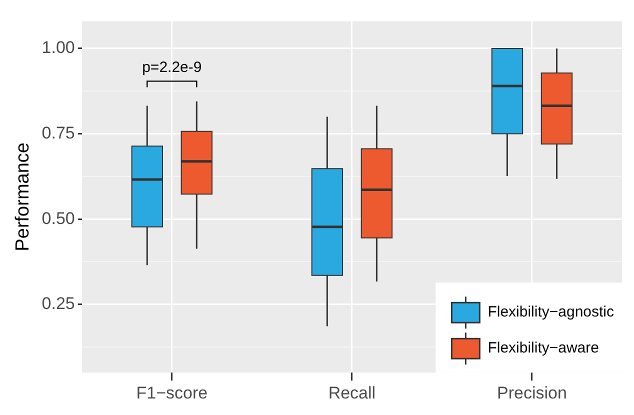 The height and width of the screenshot is (415, 634). Describe the element at coordinates (532, 392) in the screenshot. I see `x-tick-label: Precision` at that location.